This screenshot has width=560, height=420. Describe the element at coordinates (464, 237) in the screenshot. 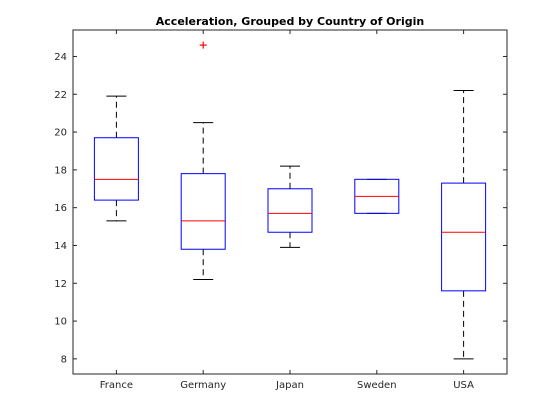

I see `box-usa` at that location.